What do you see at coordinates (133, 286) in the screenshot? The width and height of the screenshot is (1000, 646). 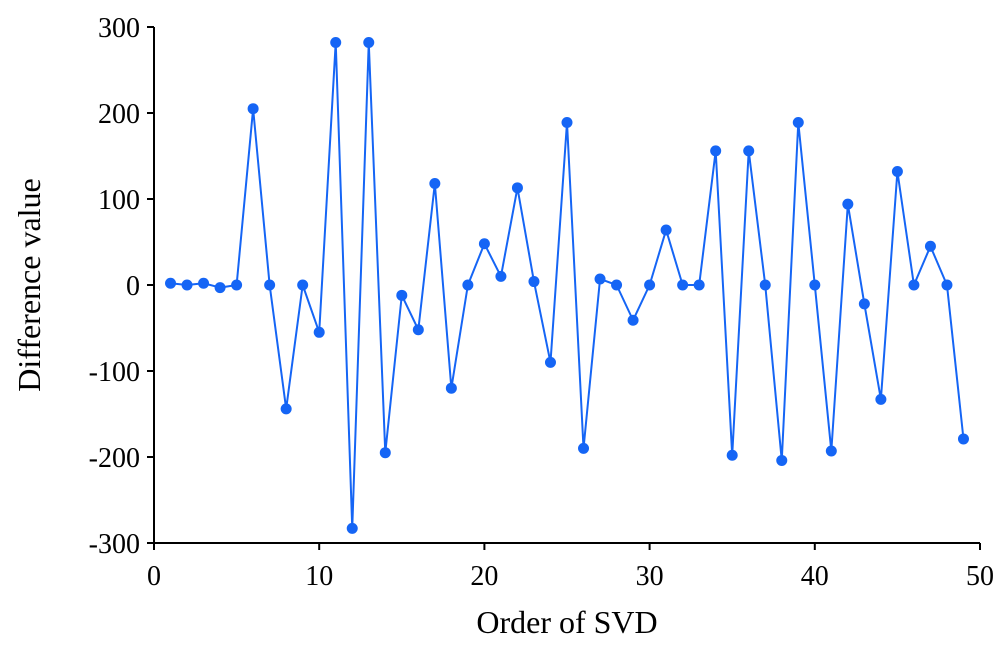 I see `y-tick-label: 0` at bounding box center [133, 286].